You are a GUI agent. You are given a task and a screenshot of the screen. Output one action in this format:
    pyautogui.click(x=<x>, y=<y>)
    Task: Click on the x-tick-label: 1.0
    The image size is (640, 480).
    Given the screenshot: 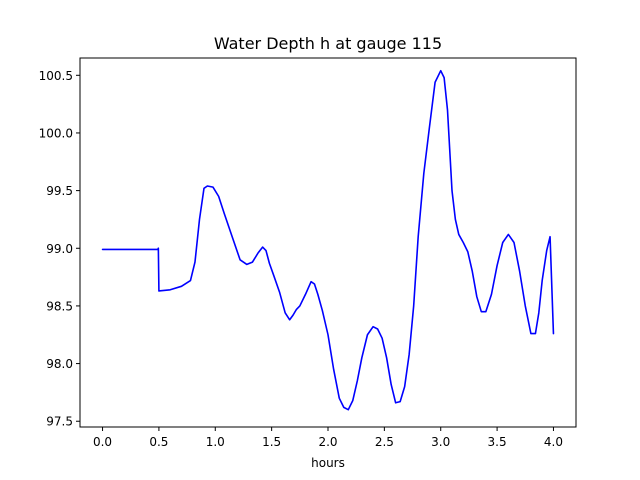 What is the action you would take?
    pyautogui.click(x=215, y=442)
    